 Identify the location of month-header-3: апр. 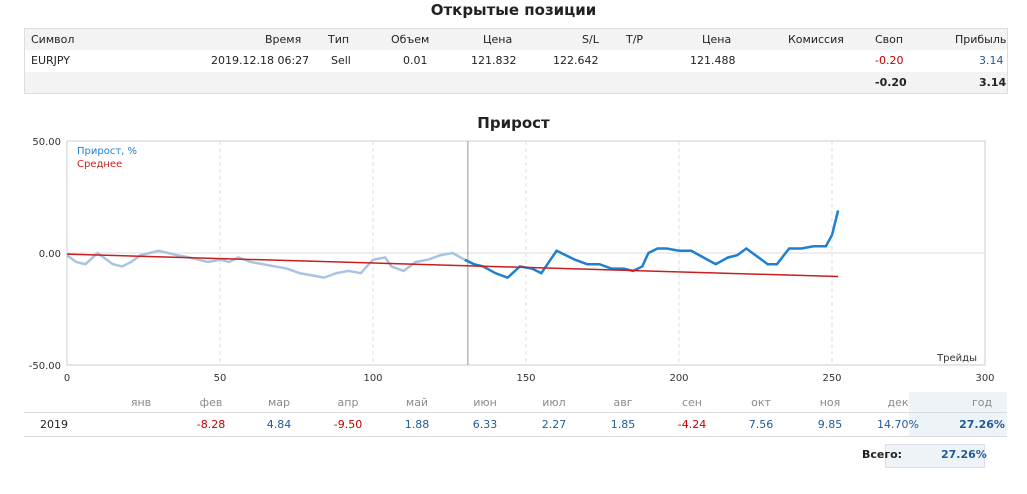
(348, 402).